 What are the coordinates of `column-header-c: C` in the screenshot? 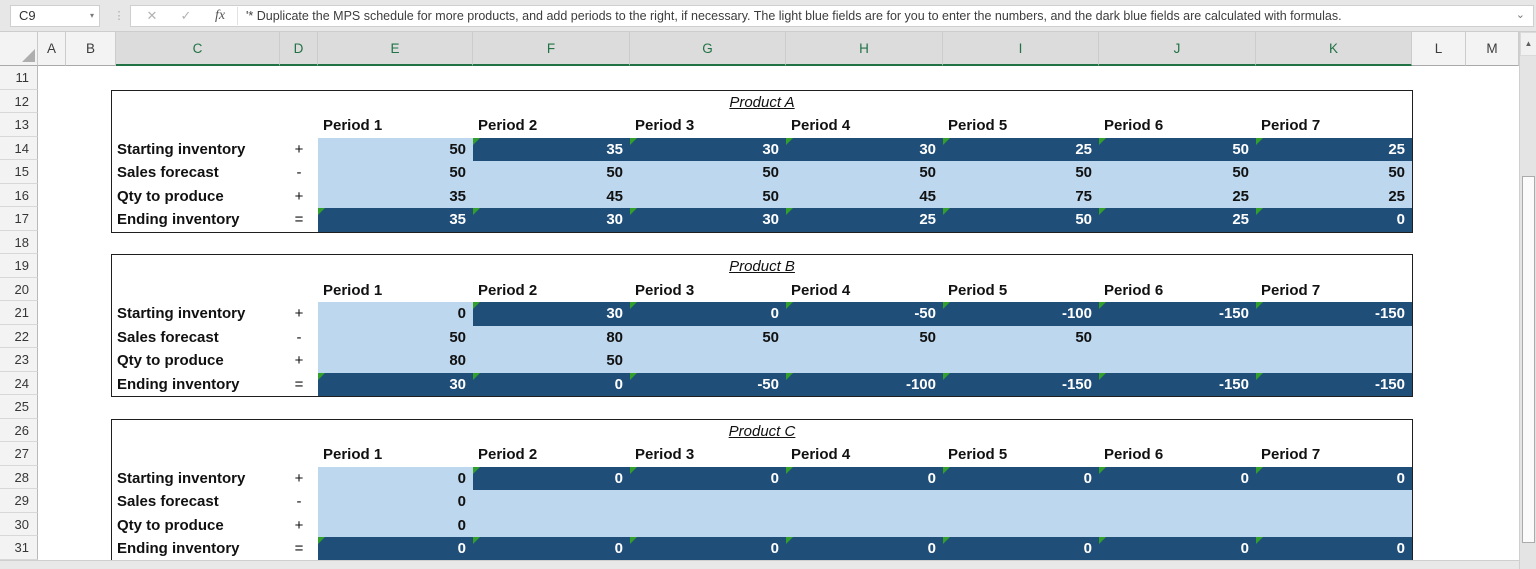 It's located at (198, 49).